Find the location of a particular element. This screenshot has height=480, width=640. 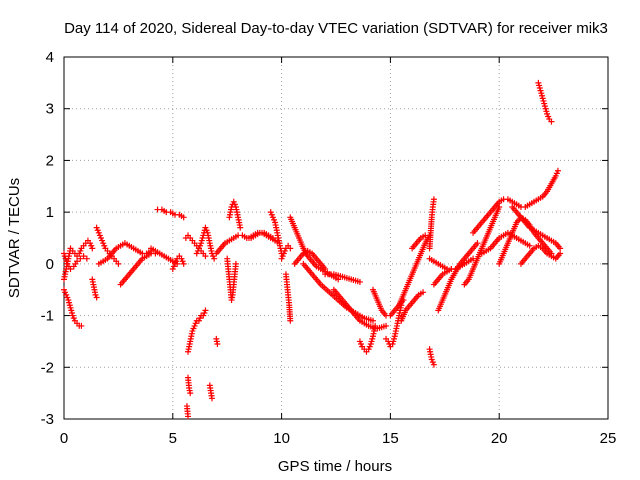

y-axis-label: SDTVAR / TECUs is located at coordinates (14, 238).